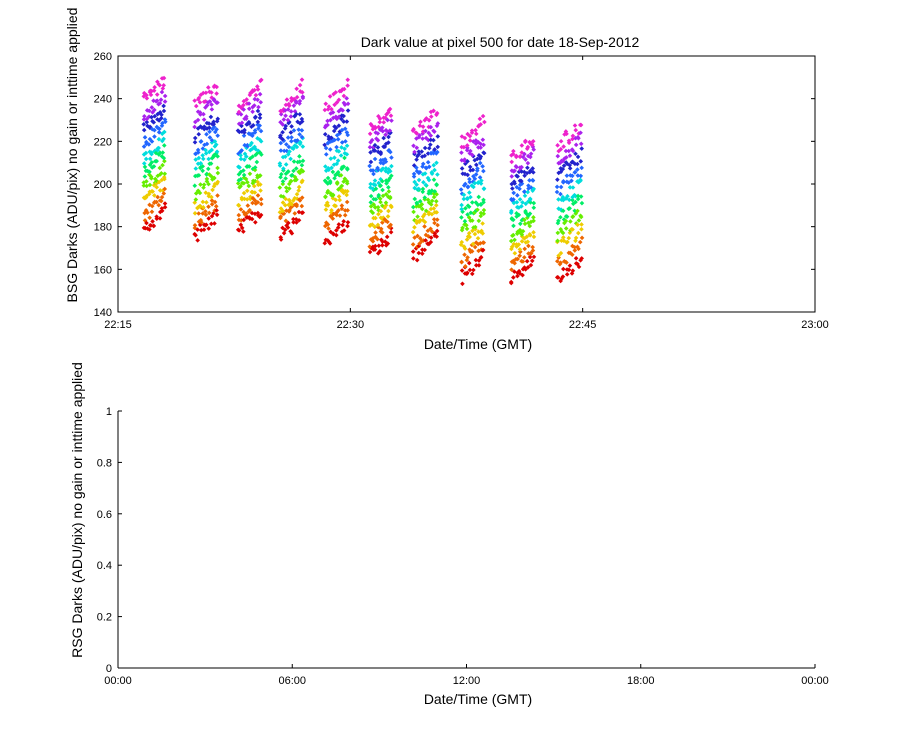 Image resolution: width=900 pixels, height=750 pixels. Describe the element at coordinates (103, 185) in the screenshot. I see `top-y-tick-label: 200` at that location.